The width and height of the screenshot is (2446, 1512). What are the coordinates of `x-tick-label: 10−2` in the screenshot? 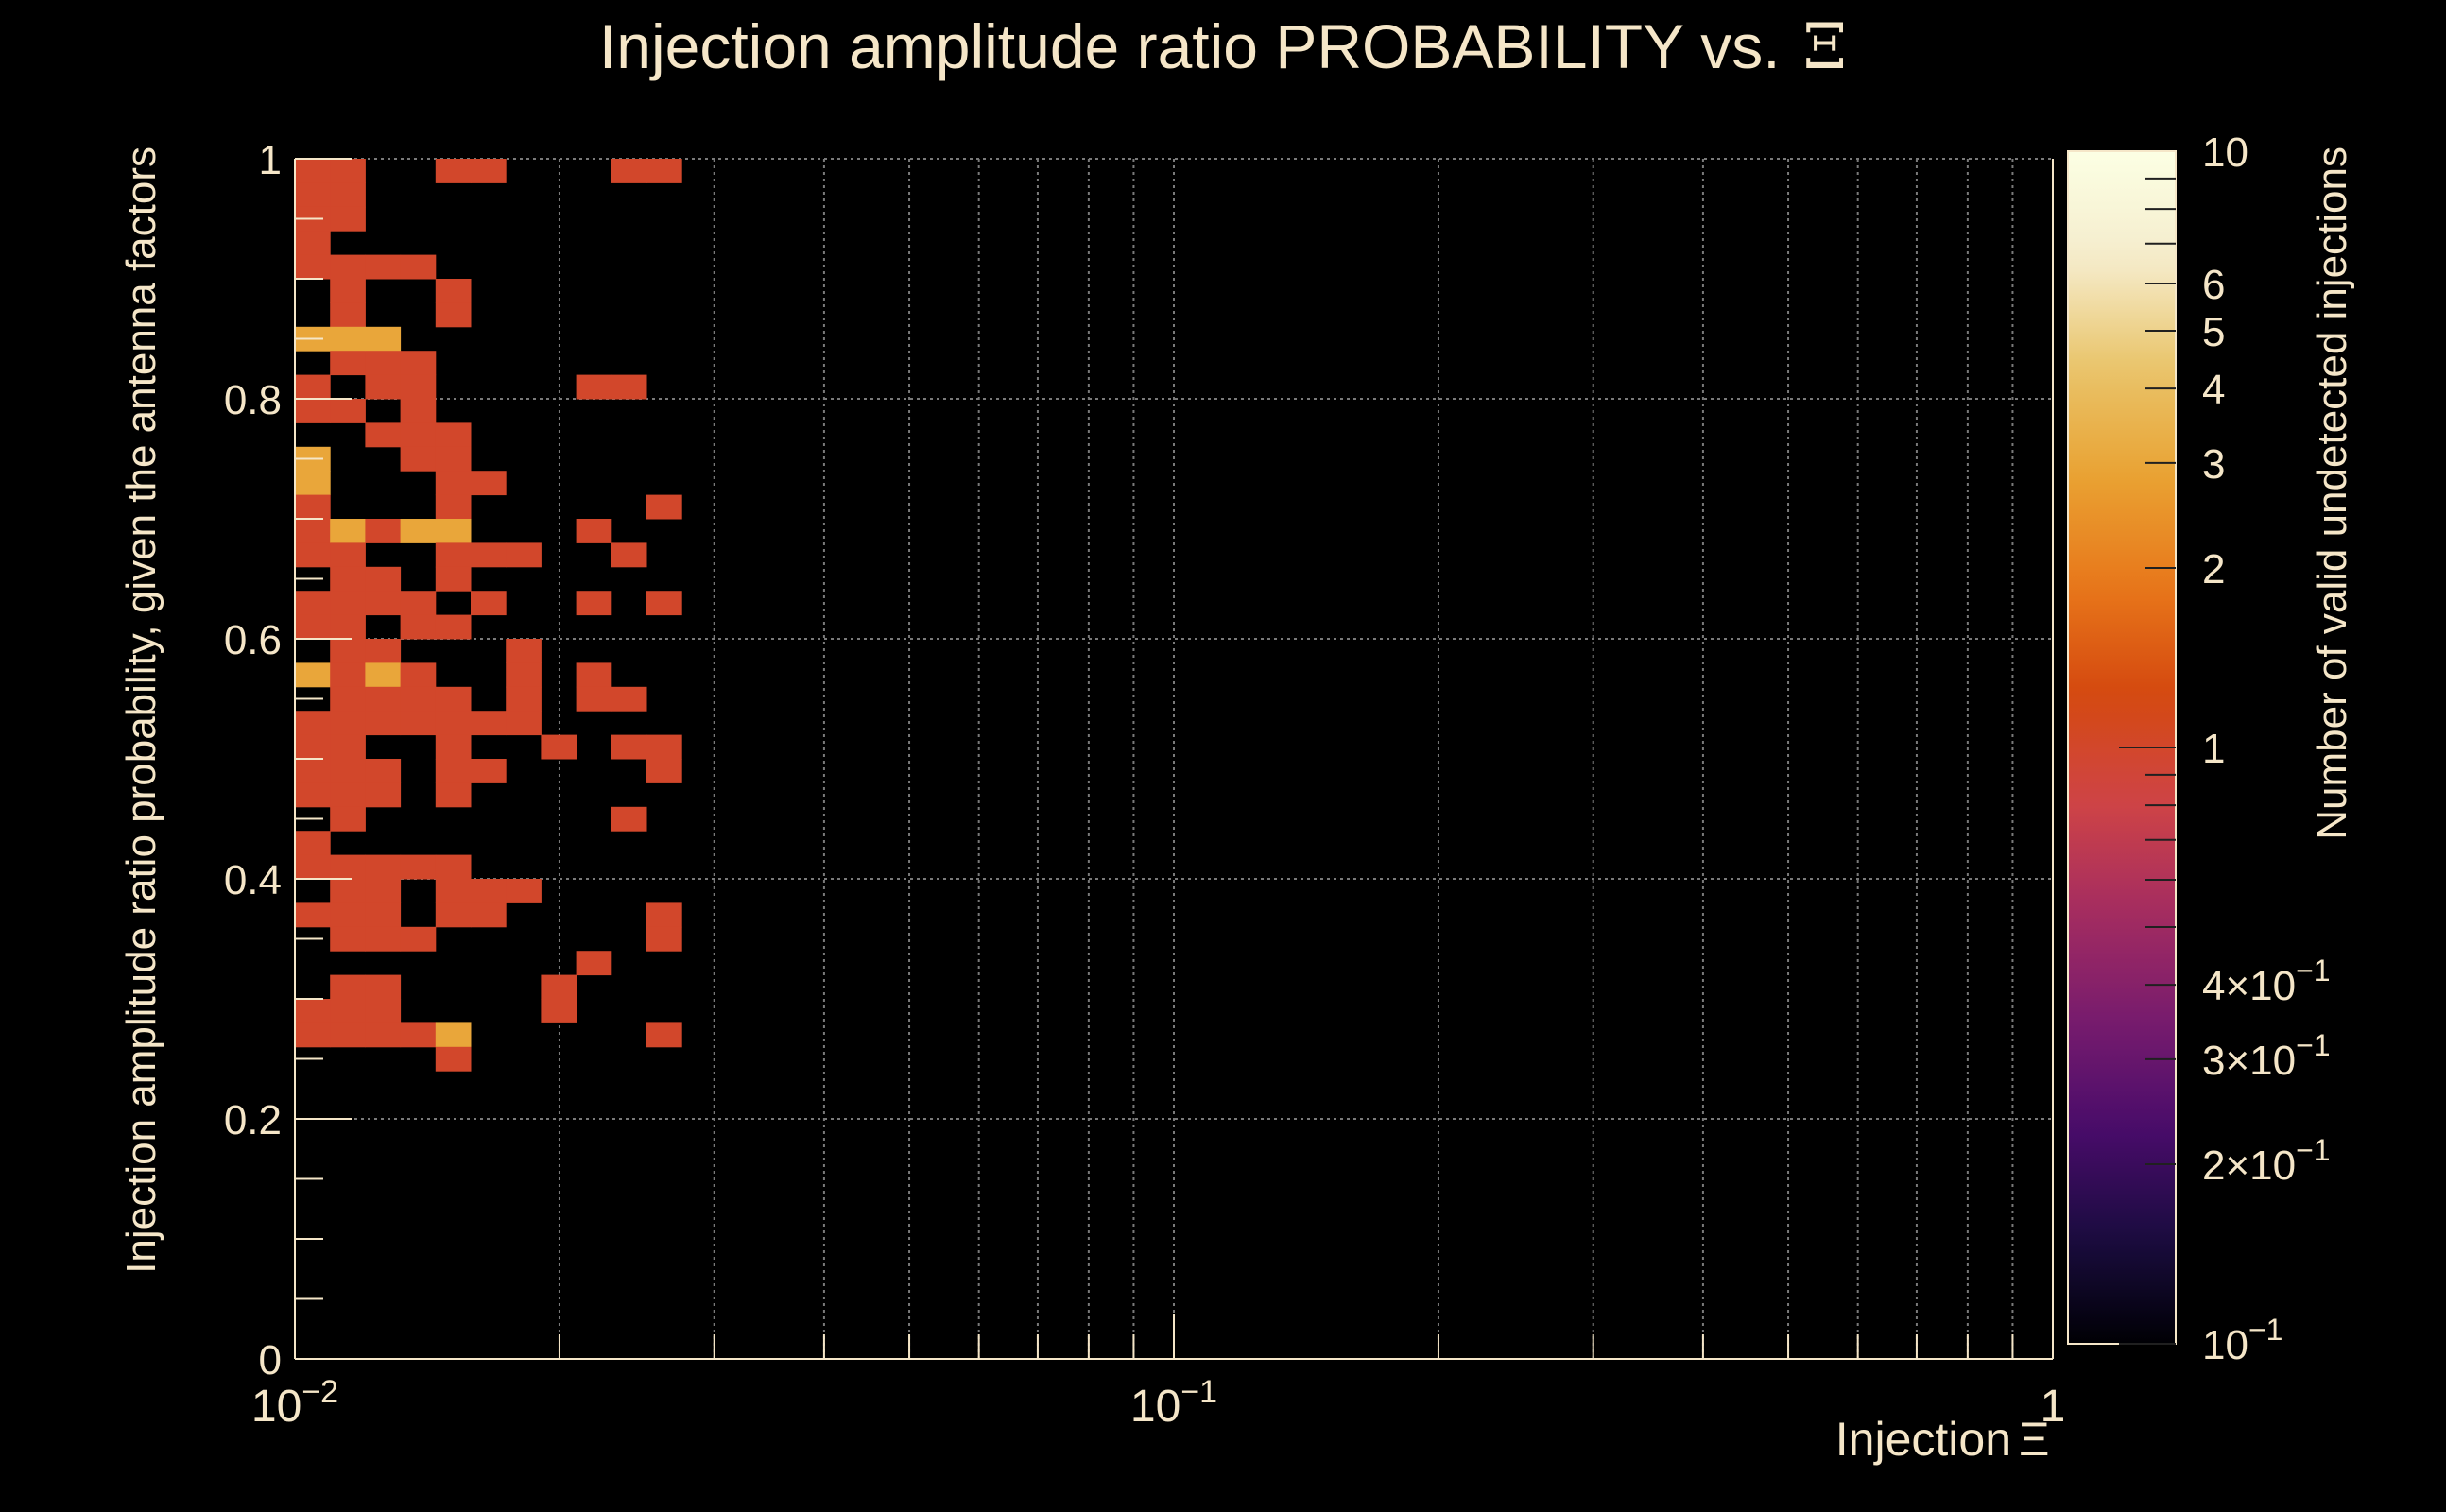 It's located at (294, 1403).